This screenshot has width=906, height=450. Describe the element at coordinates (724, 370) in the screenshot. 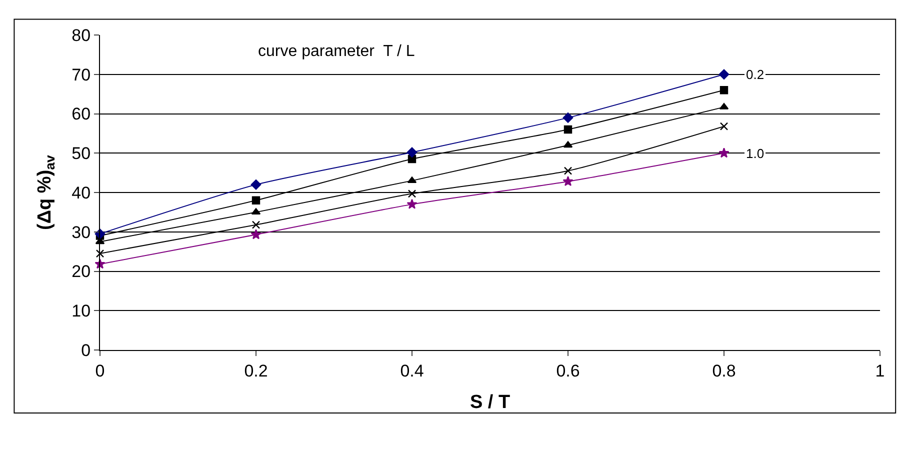

I see `x-tick-label: 0.8` at that location.